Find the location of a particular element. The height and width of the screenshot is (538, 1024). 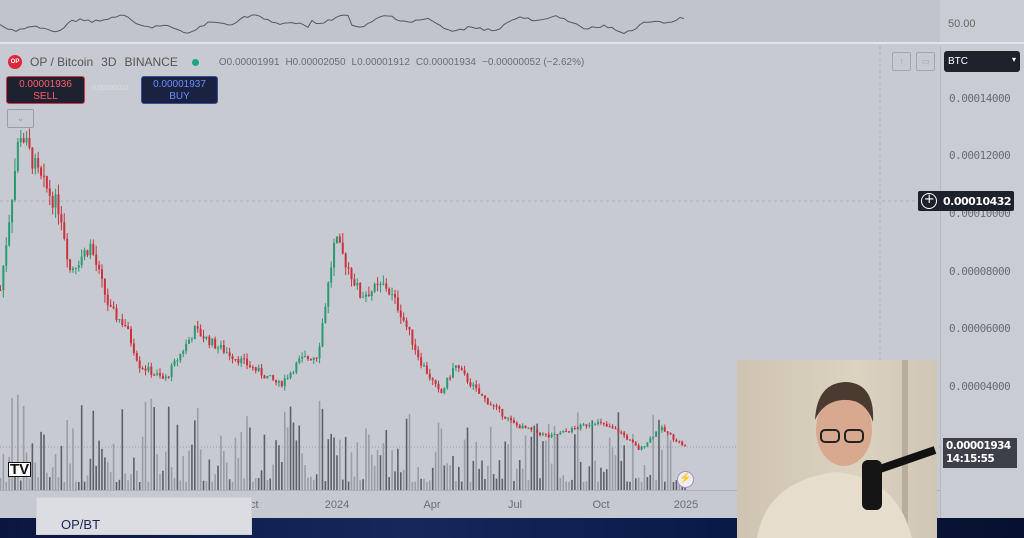

collapse-legend-button: ⌄ is located at coordinates (20, 118).